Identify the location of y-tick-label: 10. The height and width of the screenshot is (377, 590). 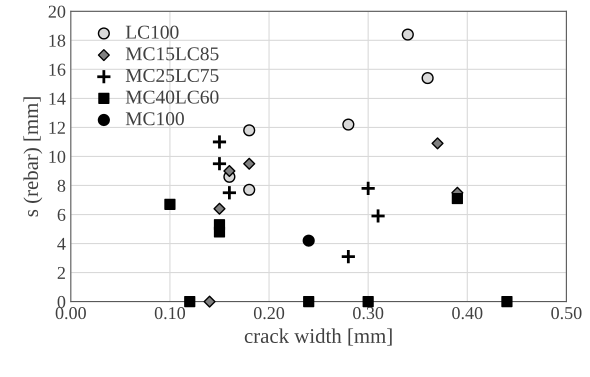
(57, 156).